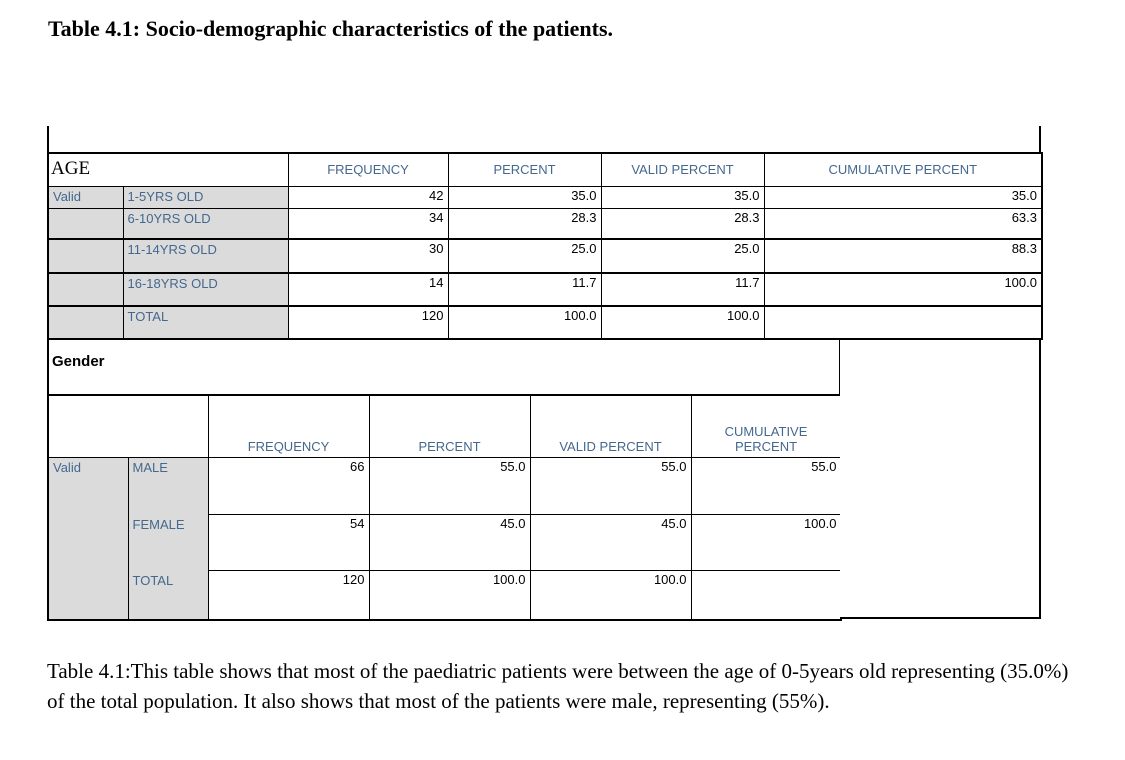  What do you see at coordinates (682, 289) in the screenshot?
I see `valid-percent-cell: 11.7` at bounding box center [682, 289].